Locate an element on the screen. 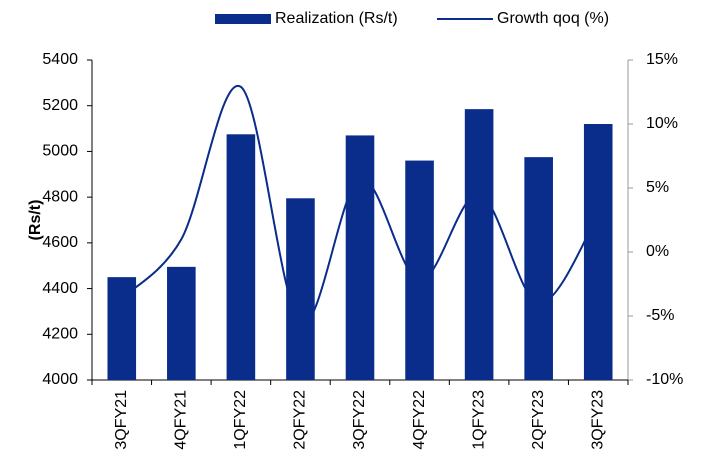 This screenshot has height=463, width=707. x-tick-label: 3QFY23 is located at coordinates (597, 420).